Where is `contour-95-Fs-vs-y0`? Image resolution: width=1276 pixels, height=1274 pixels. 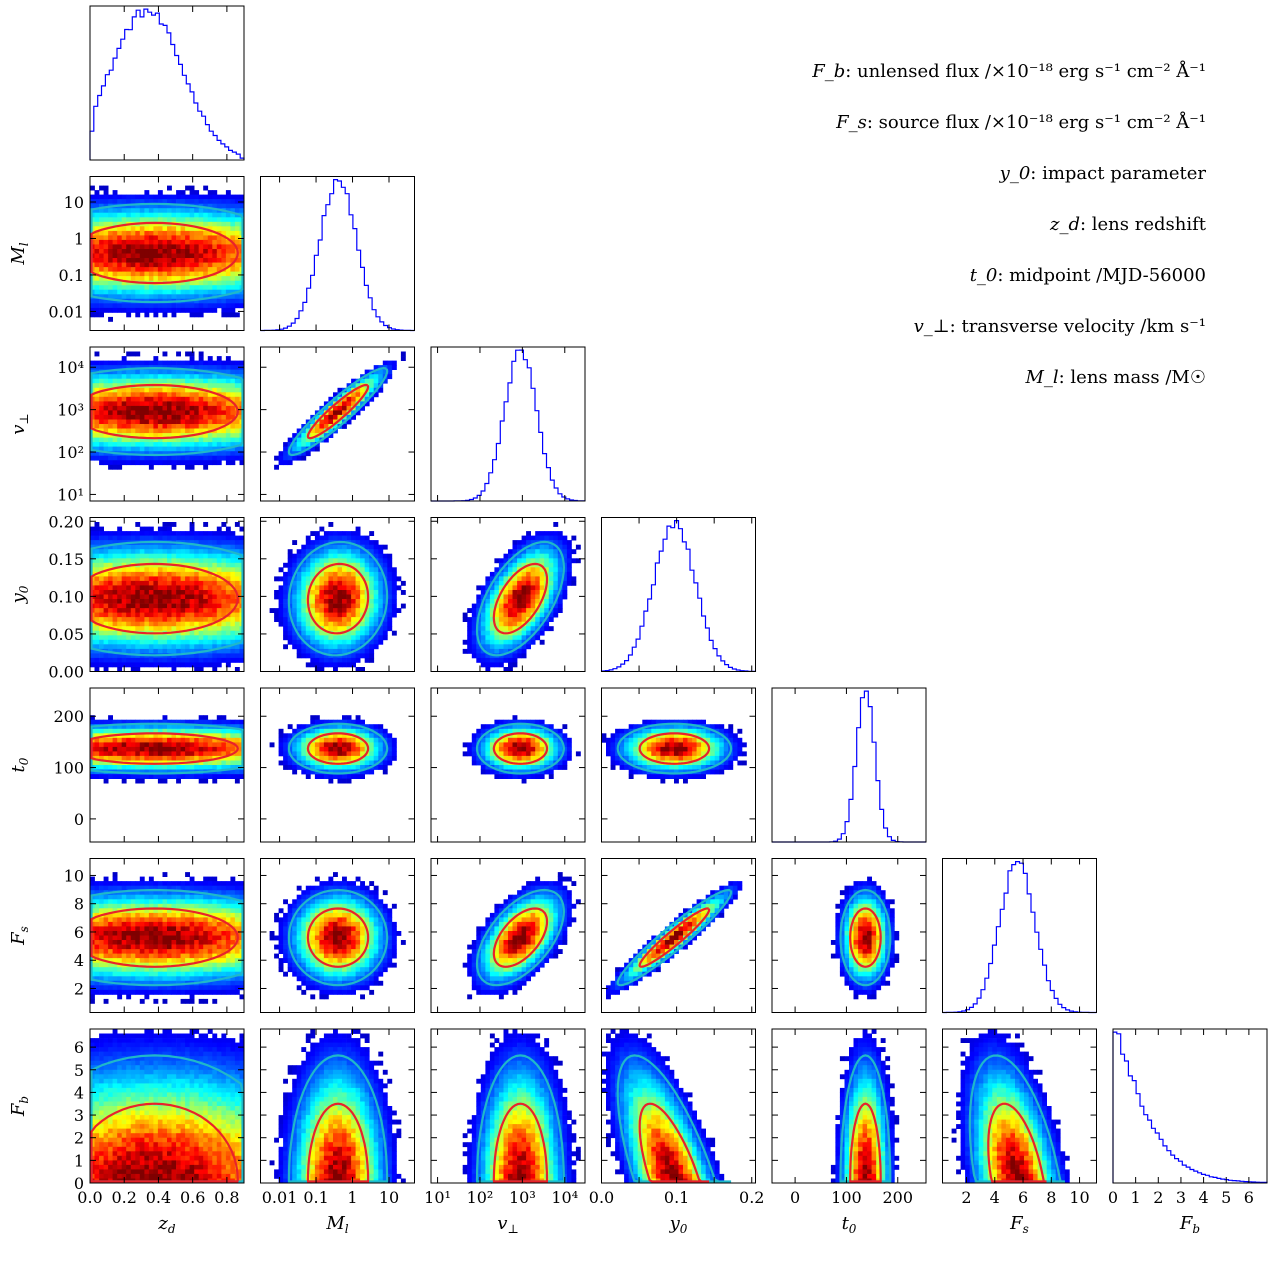
contour-95-Fs-vs-y0 is located at coordinates (674, 938).